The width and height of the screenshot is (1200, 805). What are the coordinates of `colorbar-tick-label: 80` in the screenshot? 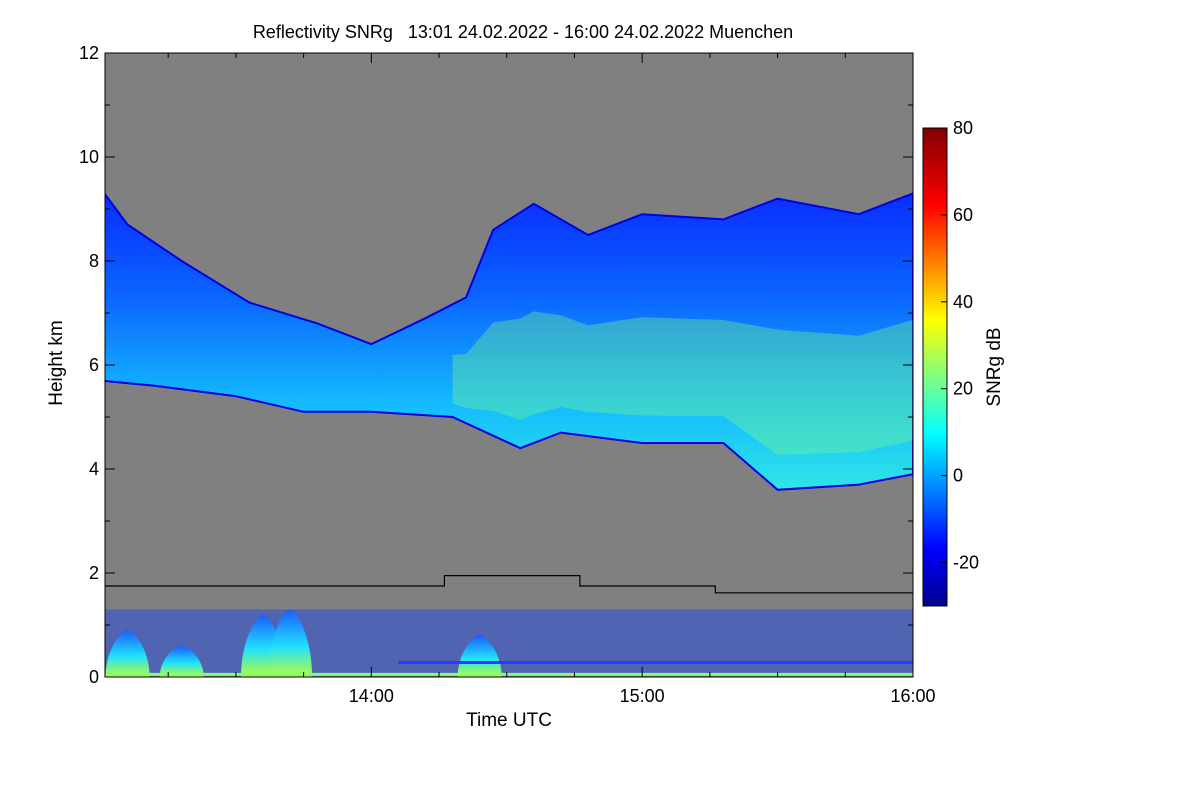 It's located at (963, 128).